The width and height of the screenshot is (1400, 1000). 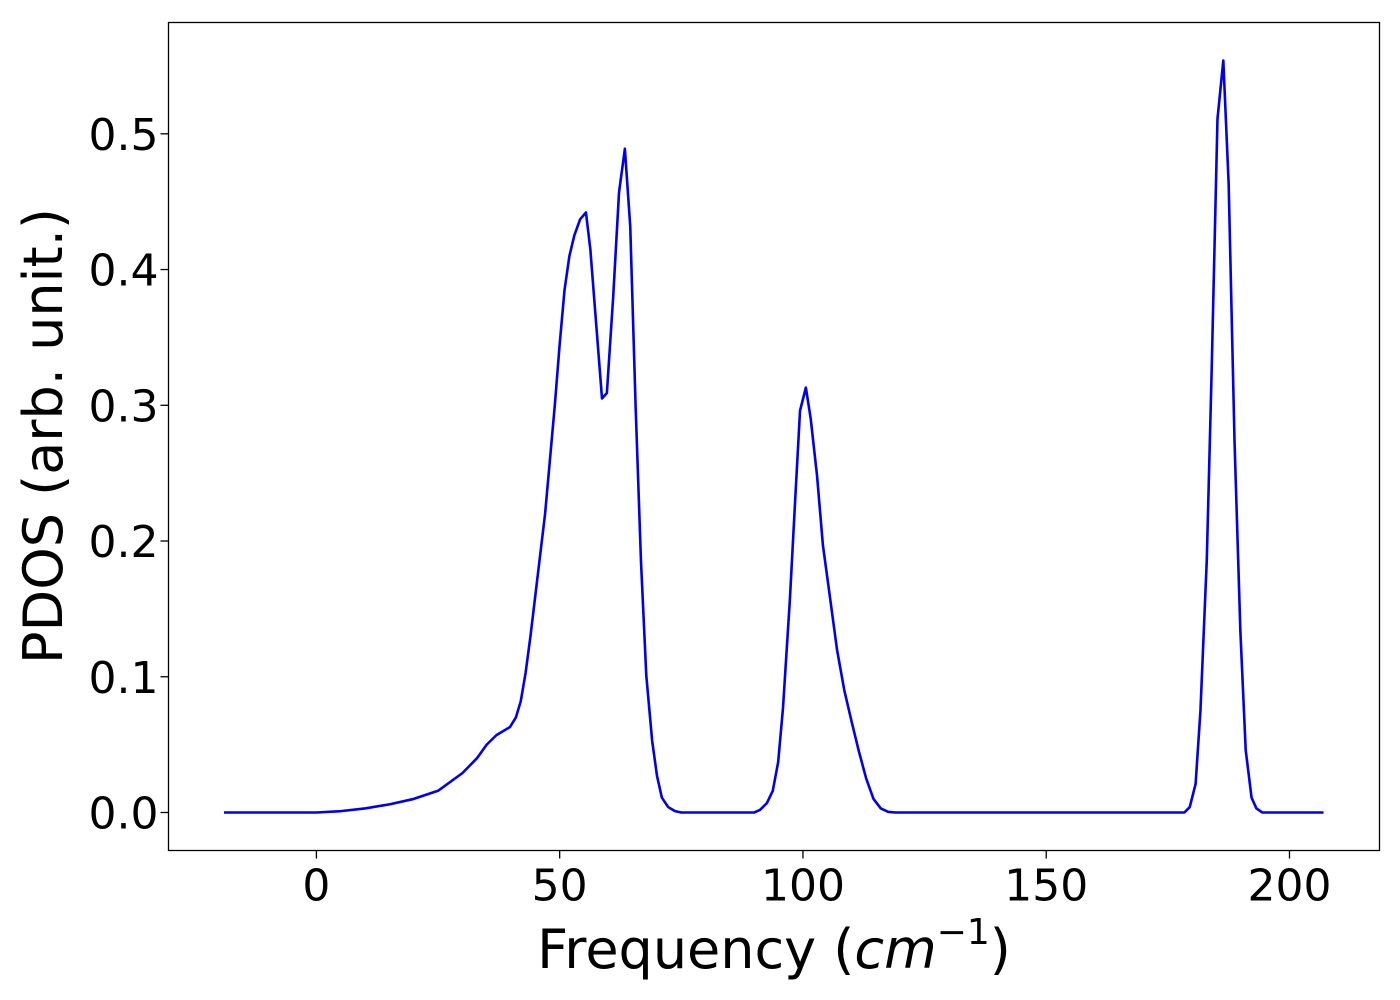 I want to click on y-tick-label: 0.0, so click(x=124, y=813).